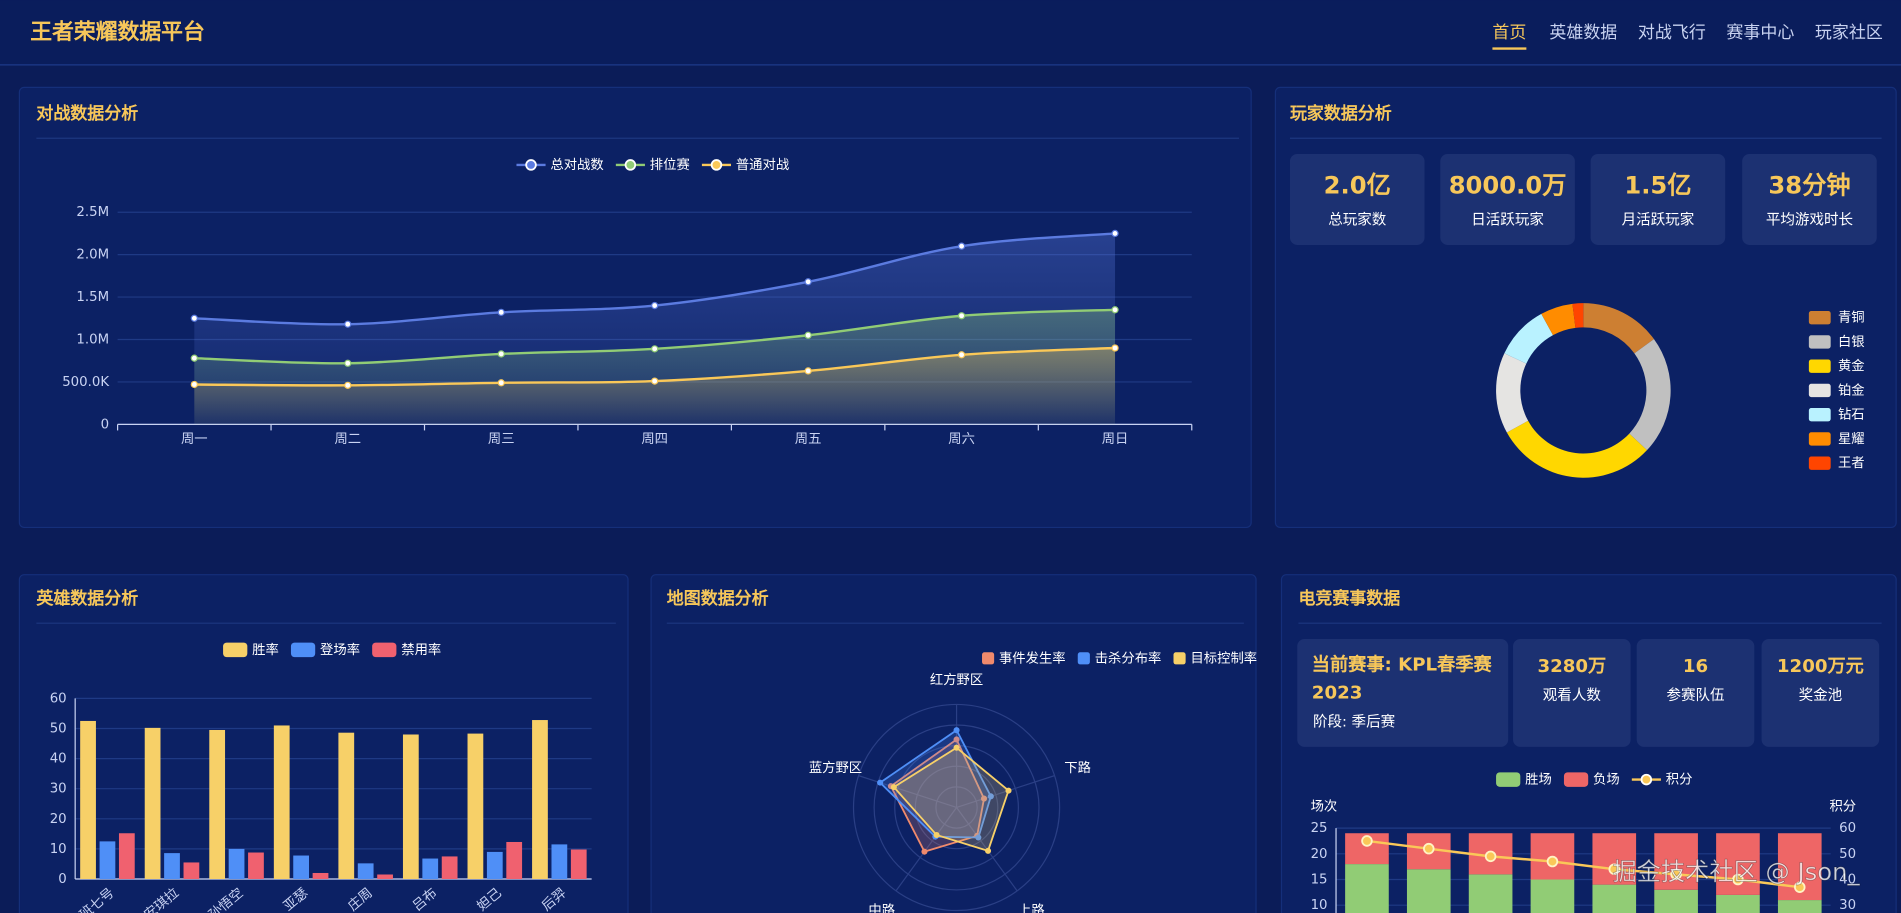 The width and height of the screenshot is (1901, 913). I want to click on legend-label: 普通对战, so click(762, 165).